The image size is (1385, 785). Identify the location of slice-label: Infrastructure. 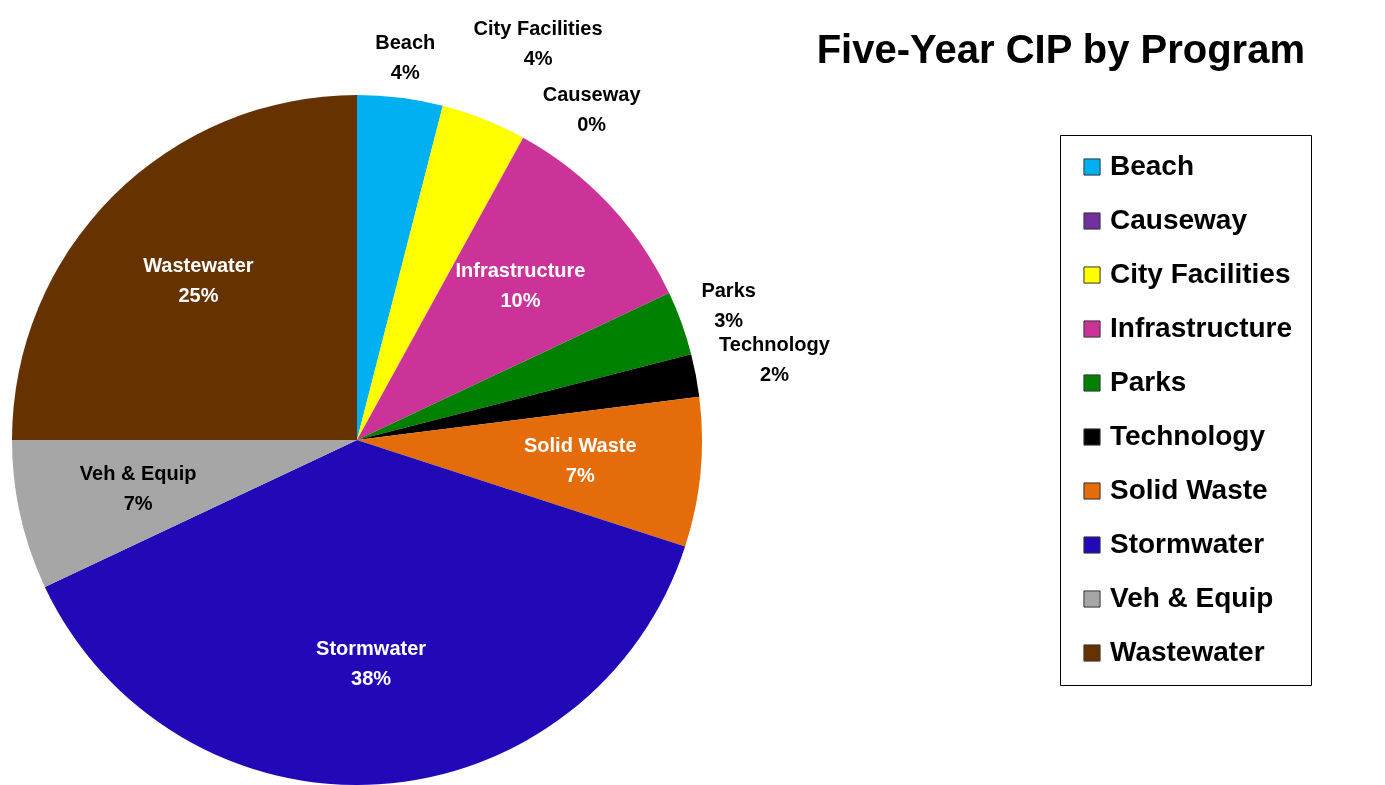
(520, 270).